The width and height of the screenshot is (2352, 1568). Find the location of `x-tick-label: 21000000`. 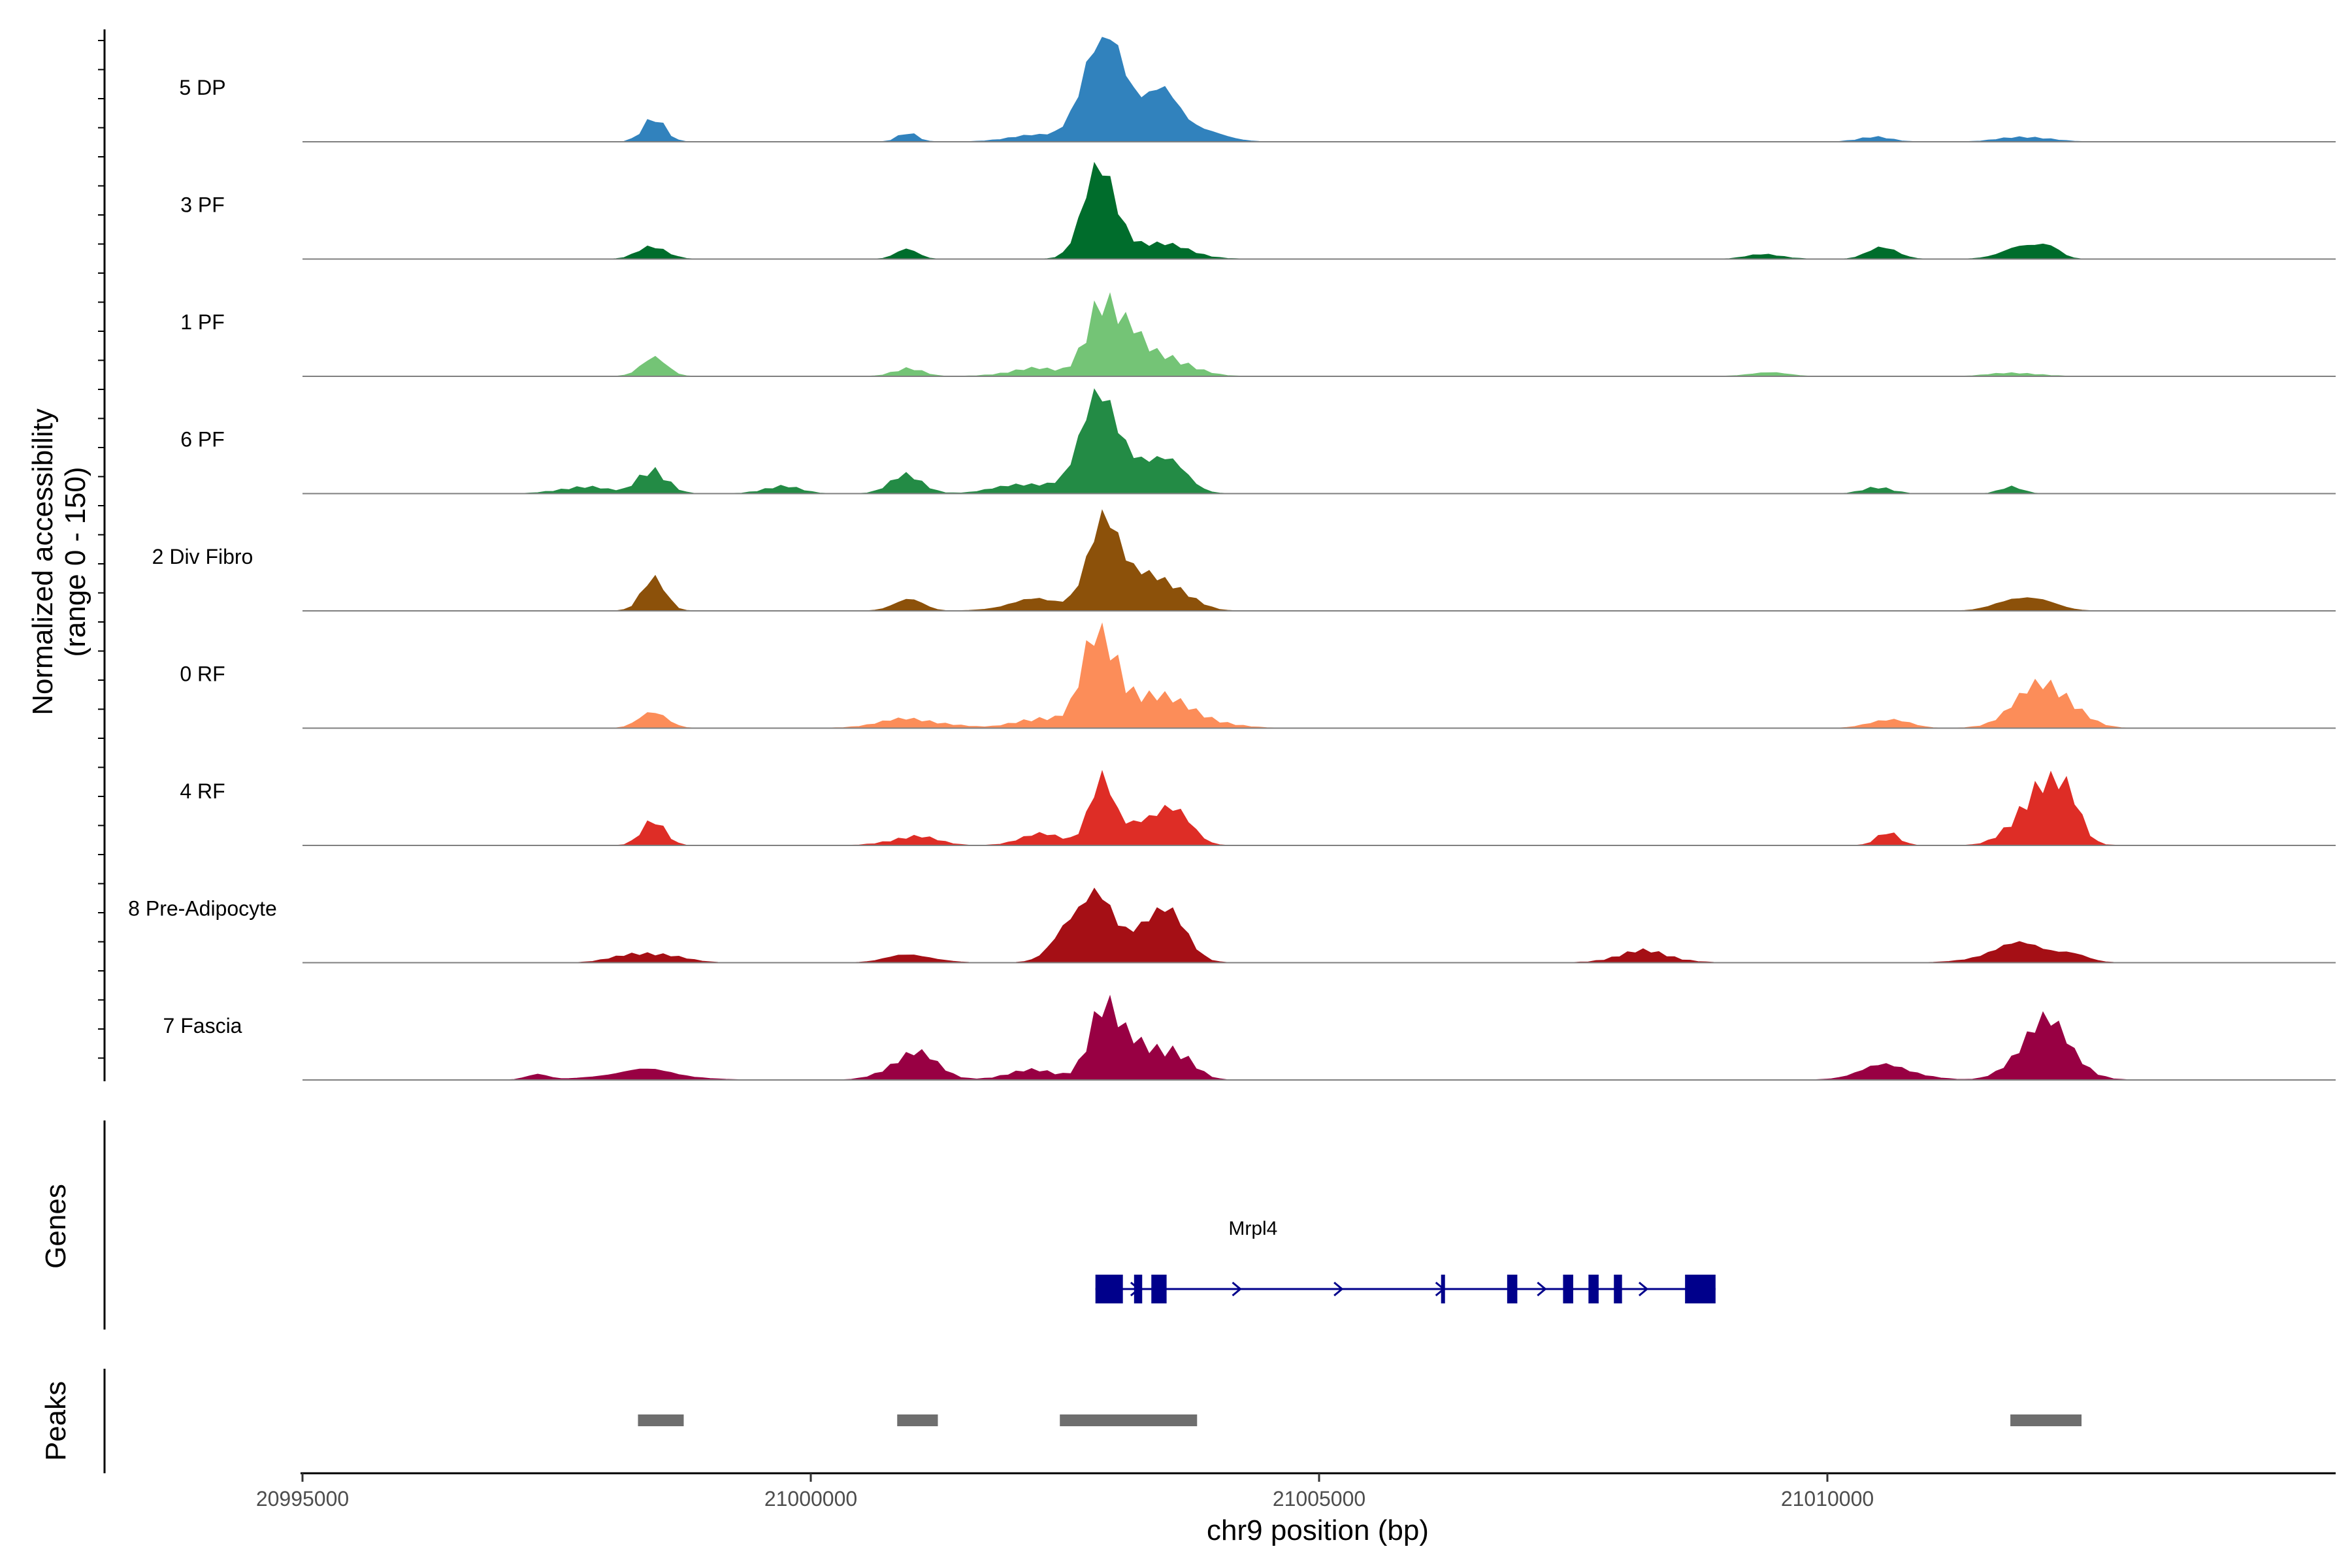

x-tick-label: 21000000 is located at coordinates (810, 1499).